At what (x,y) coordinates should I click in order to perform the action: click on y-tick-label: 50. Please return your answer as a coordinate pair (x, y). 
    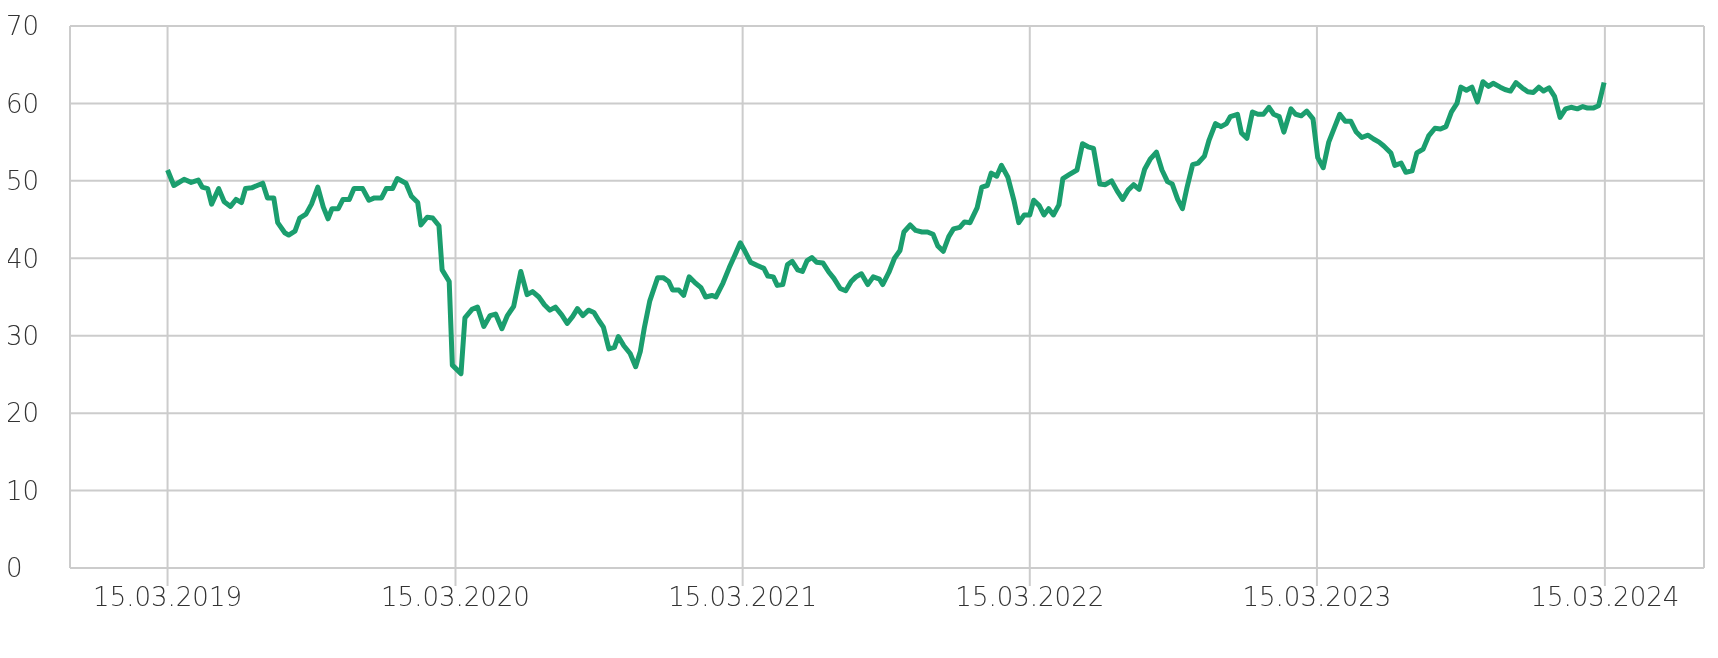
    Looking at the image, I should click on (23, 181).